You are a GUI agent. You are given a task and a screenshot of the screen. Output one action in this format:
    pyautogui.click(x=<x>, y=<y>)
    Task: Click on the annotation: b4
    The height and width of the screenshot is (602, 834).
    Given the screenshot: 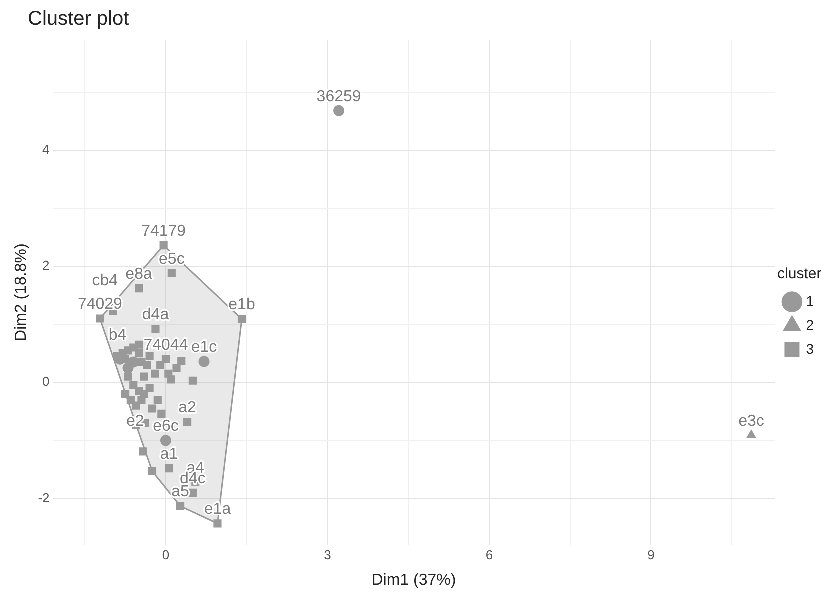 What is the action you would take?
    pyautogui.click(x=117, y=335)
    